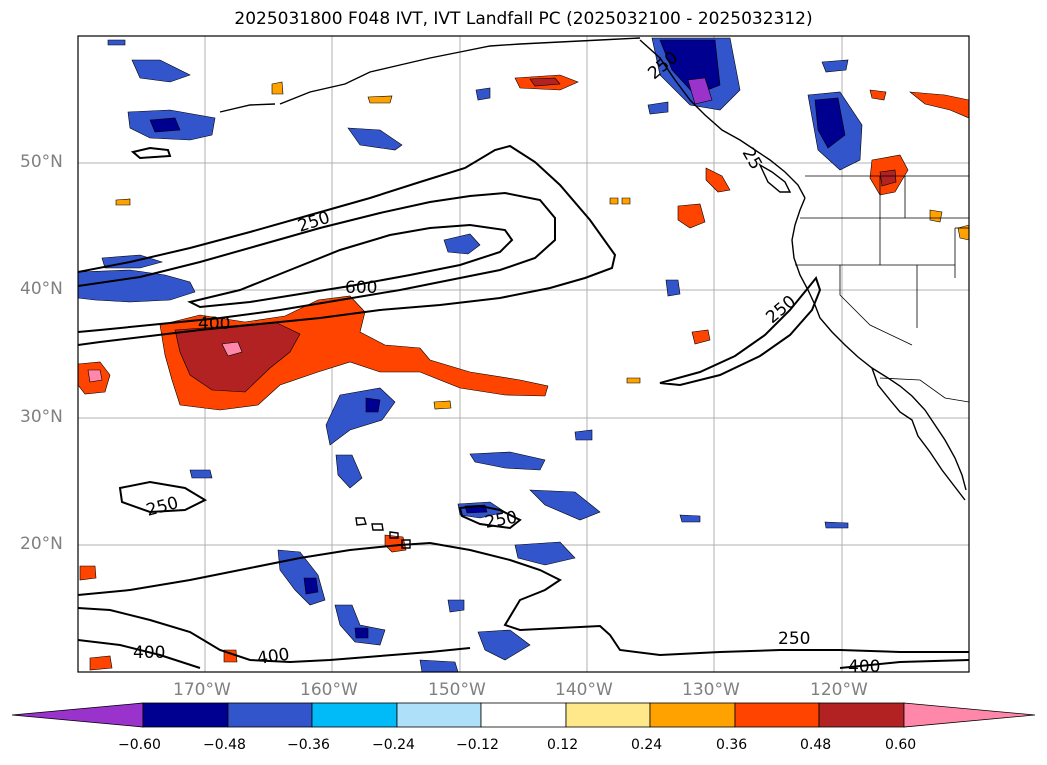  I want to click on colorbar, so click(523, 715).